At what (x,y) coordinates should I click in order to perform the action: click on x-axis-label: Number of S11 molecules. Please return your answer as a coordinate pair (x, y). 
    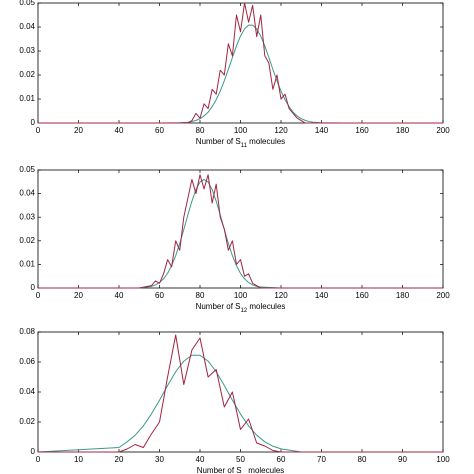
    Looking at the image, I should click on (240, 142).